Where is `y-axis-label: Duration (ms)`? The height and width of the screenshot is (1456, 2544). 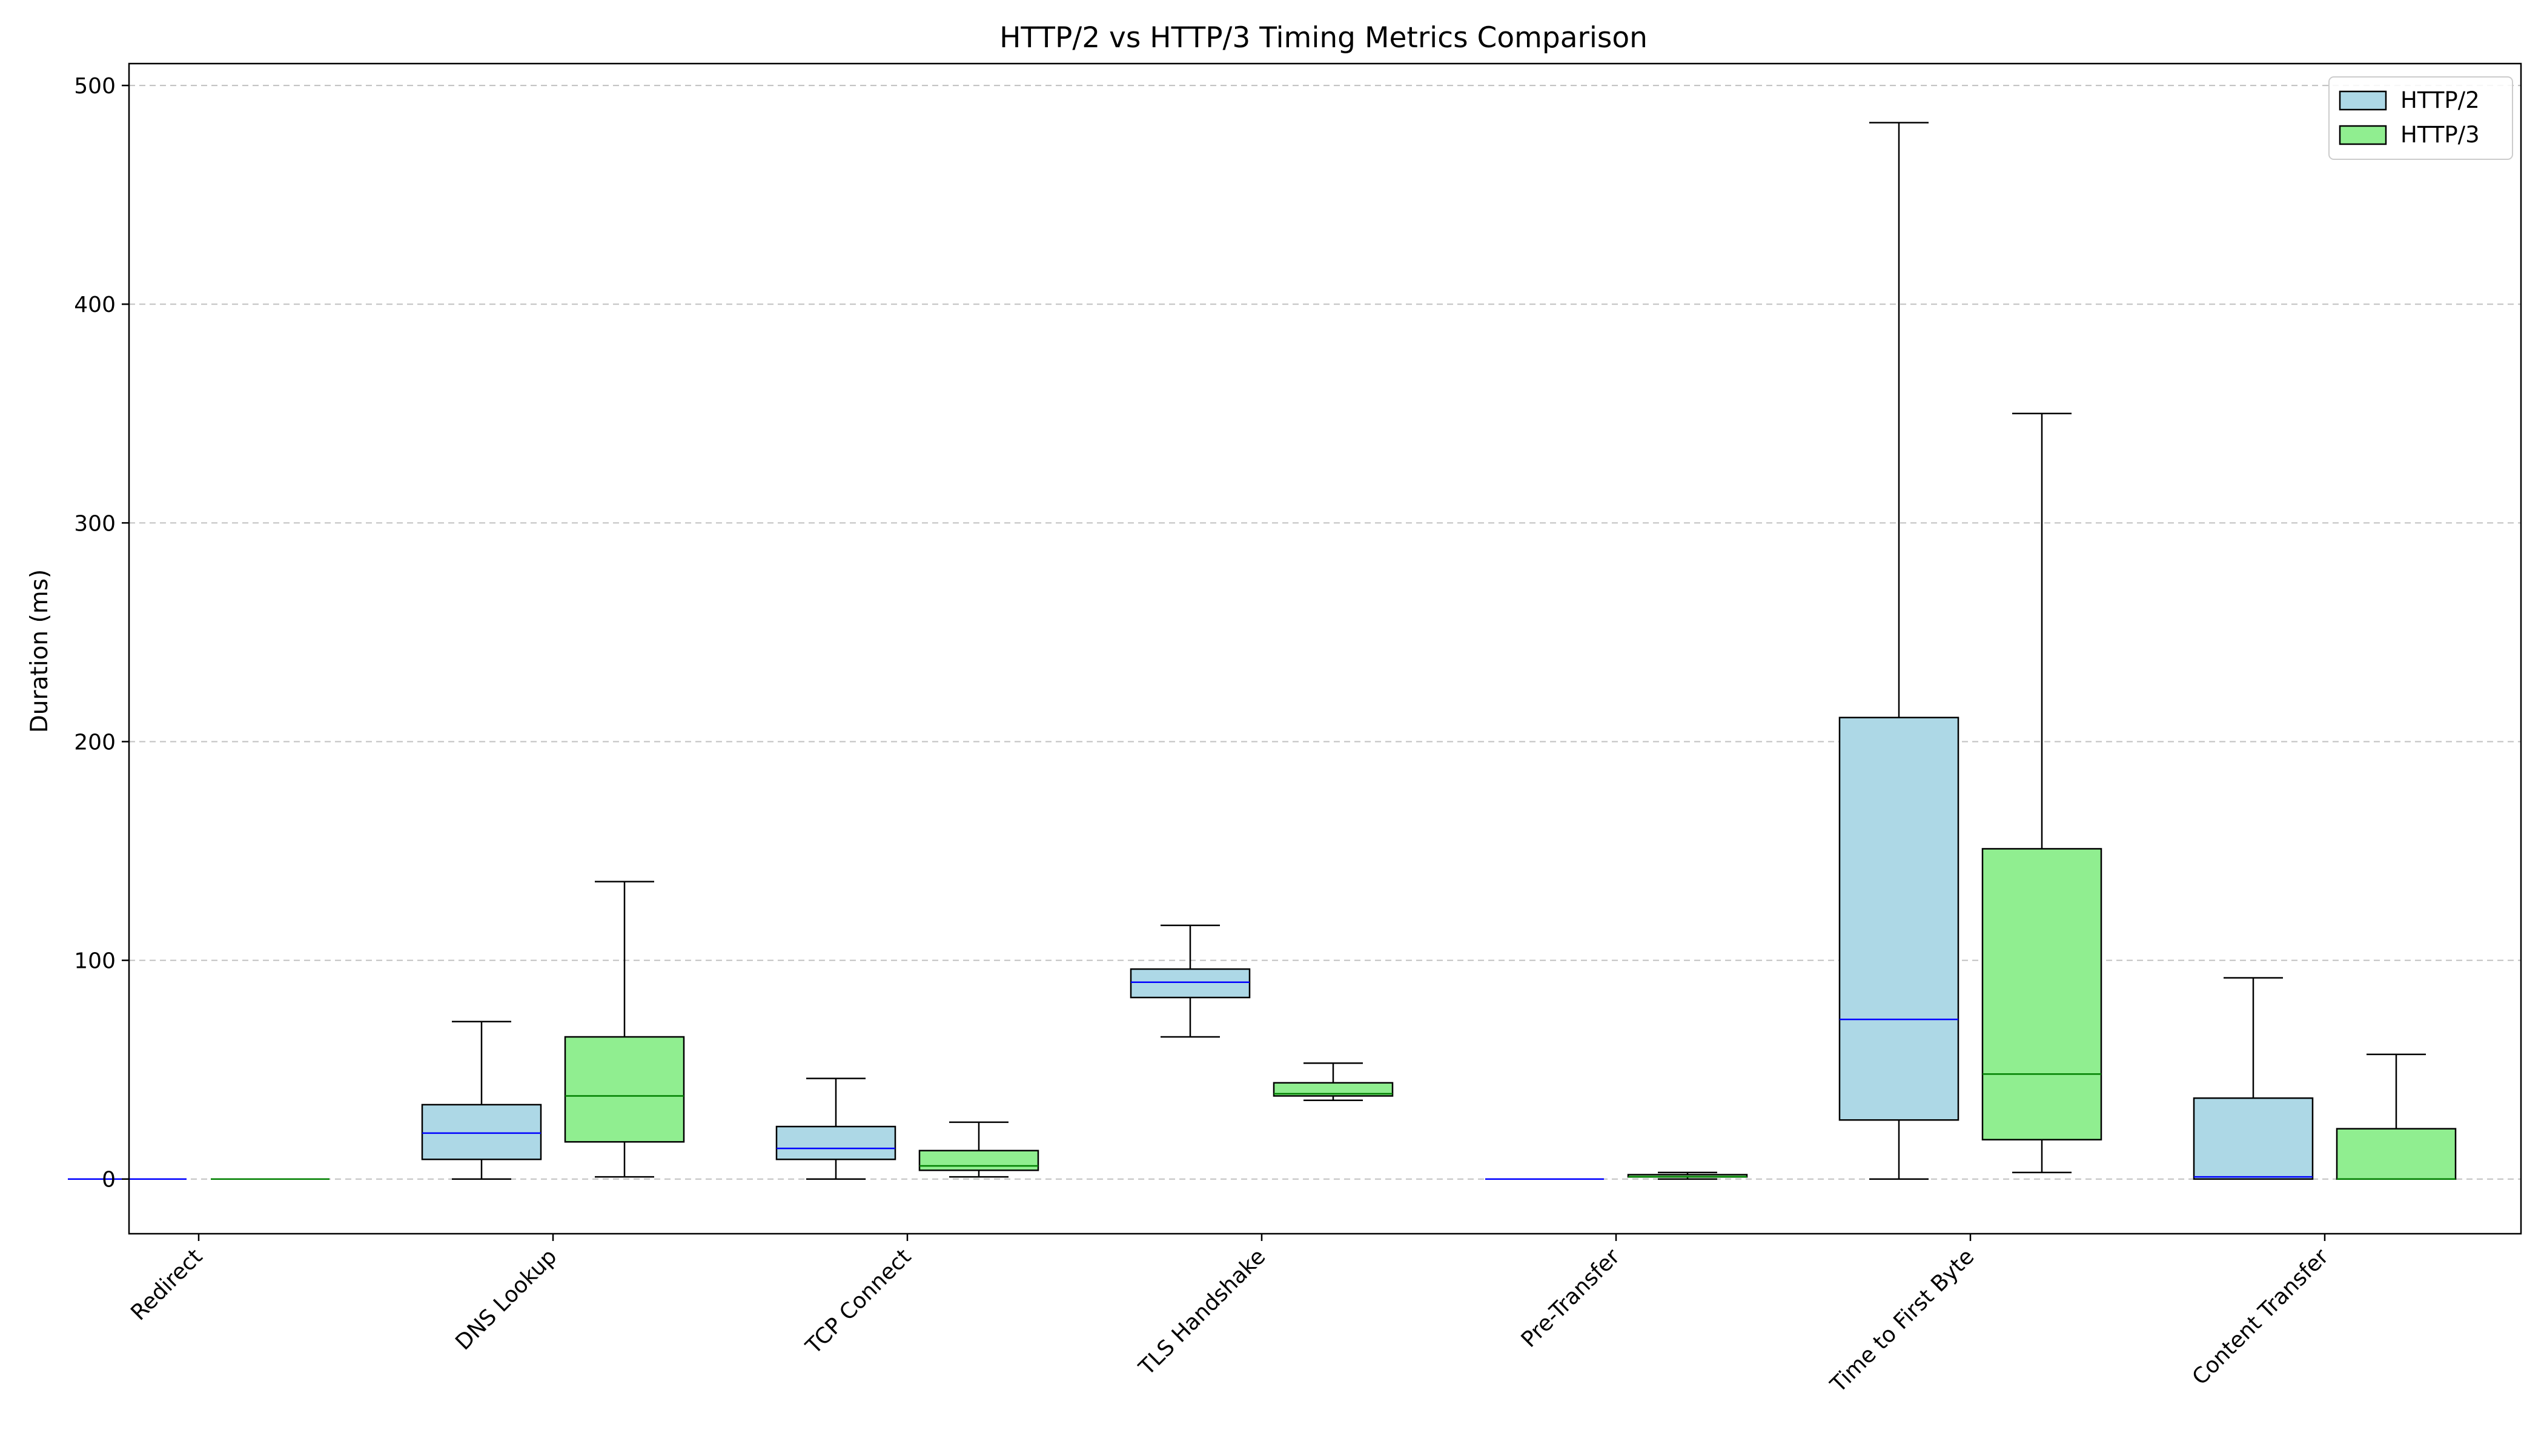 y-axis-label: Duration (ms) is located at coordinates (40, 651).